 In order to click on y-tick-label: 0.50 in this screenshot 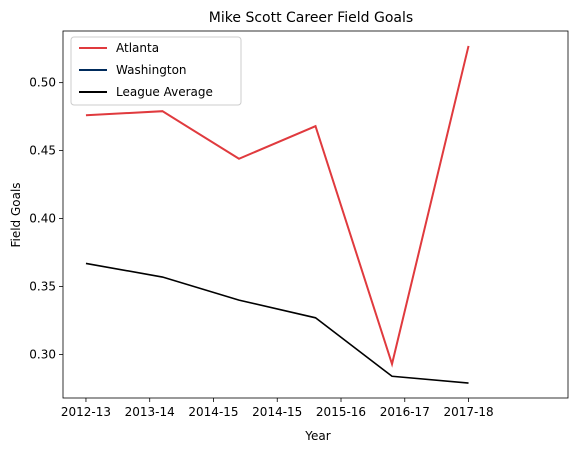, I will do `click(42, 83)`.